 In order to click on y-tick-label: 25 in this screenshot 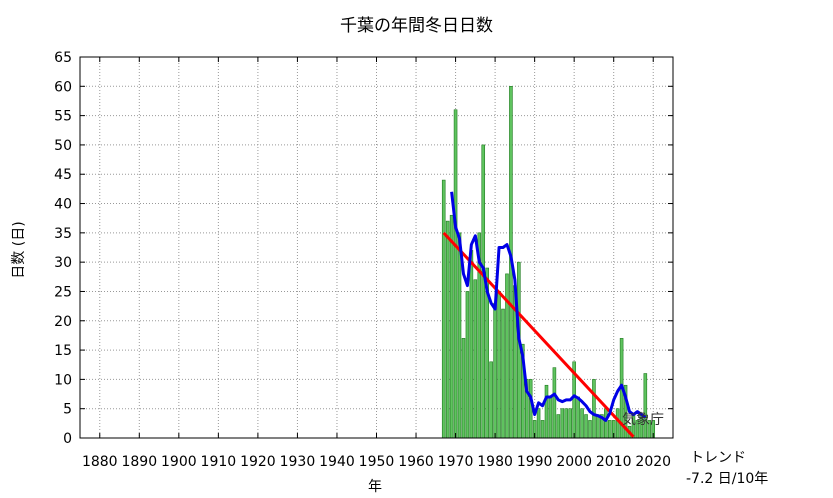, I will do `click(63, 292)`.